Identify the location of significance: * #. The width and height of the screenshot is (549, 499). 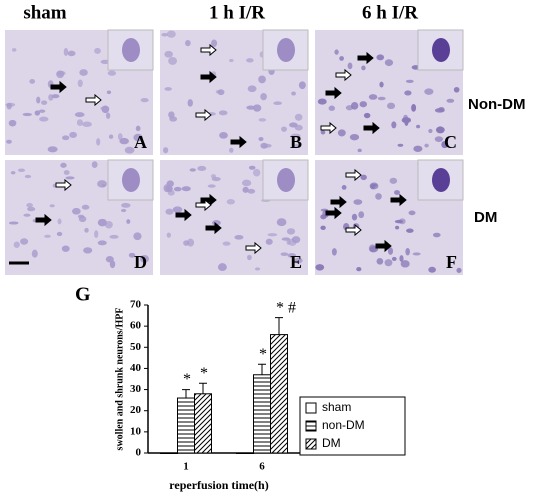
(286, 307).